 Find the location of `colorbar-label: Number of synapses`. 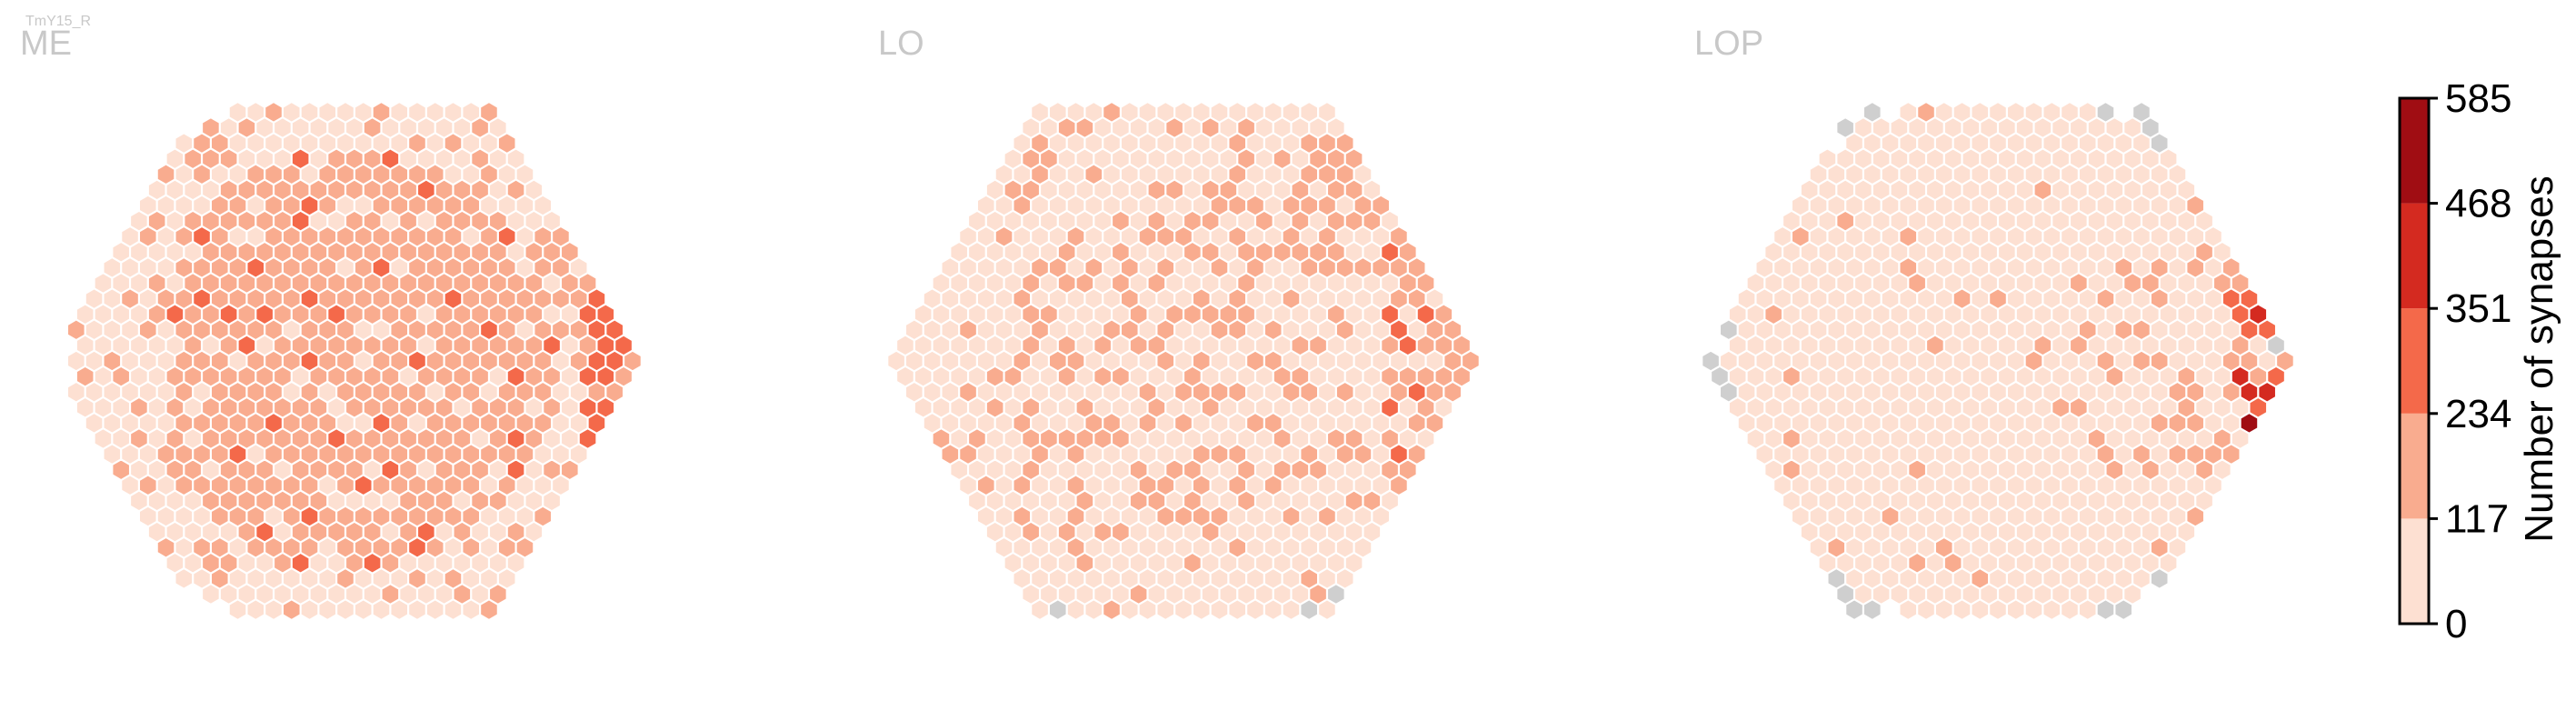

colorbar-label: Number of synapses is located at coordinates (2539, 359).